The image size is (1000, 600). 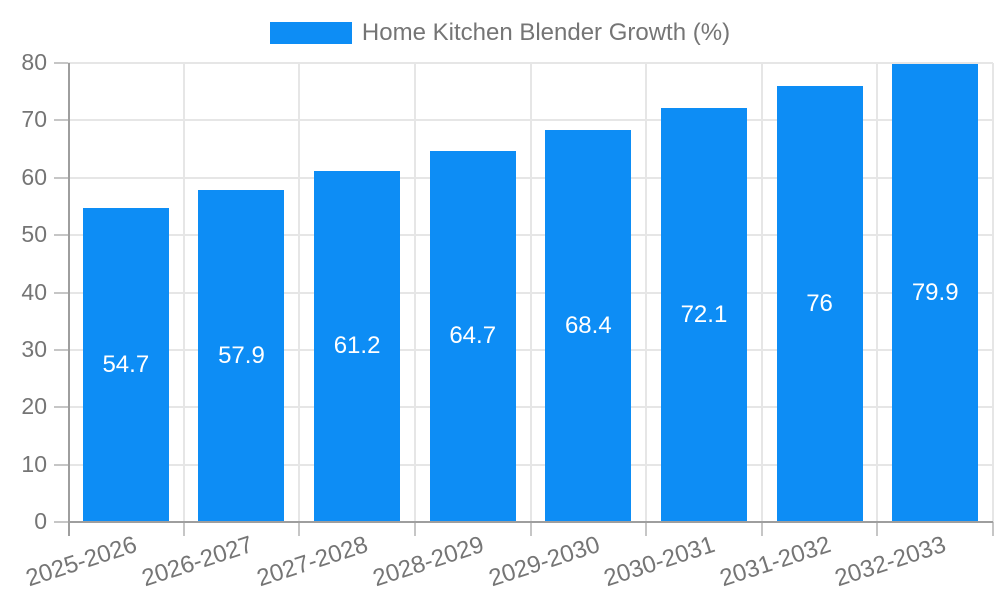 I want to click on bar-2026-2027: 57.9, so click(x=241, y=355).